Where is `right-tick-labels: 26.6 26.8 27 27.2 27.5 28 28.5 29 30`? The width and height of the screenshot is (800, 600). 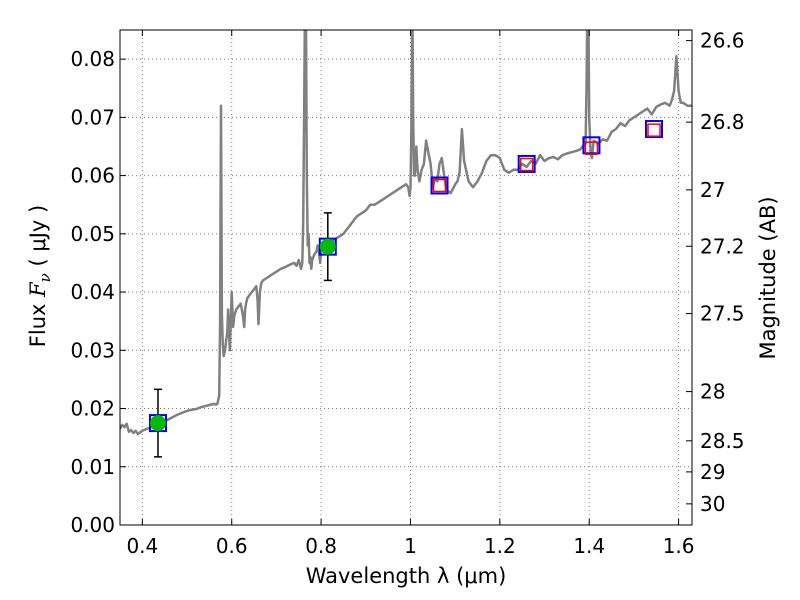 right-tick-labels: 26.6 26.8 27 27.2 27.5 28 28.5 29 30 is located at coordinates (722, 272).